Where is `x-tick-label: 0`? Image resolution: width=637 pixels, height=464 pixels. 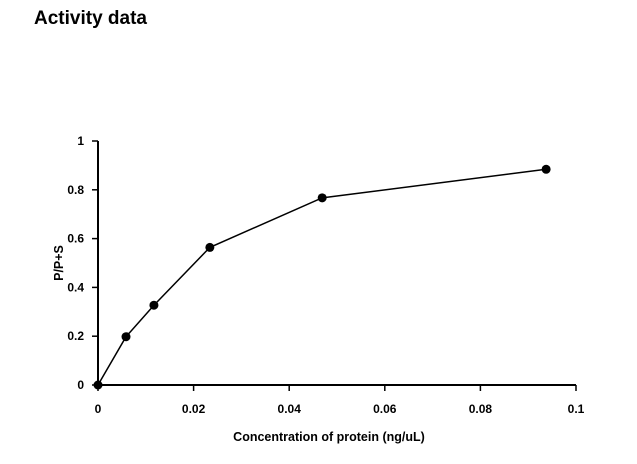 x-tick-label: 0 is located at coordinates (98, 409).